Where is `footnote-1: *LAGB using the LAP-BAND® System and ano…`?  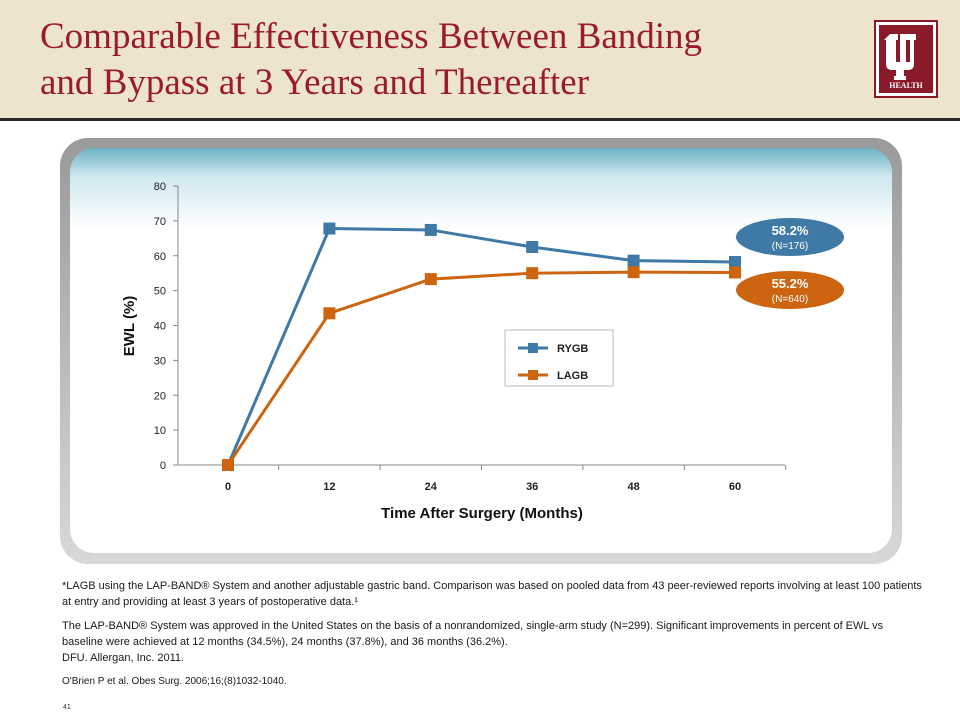 footnote-1: *LAGB using the LAP-BAND® System and ano… is located at coordinates (492, 594).